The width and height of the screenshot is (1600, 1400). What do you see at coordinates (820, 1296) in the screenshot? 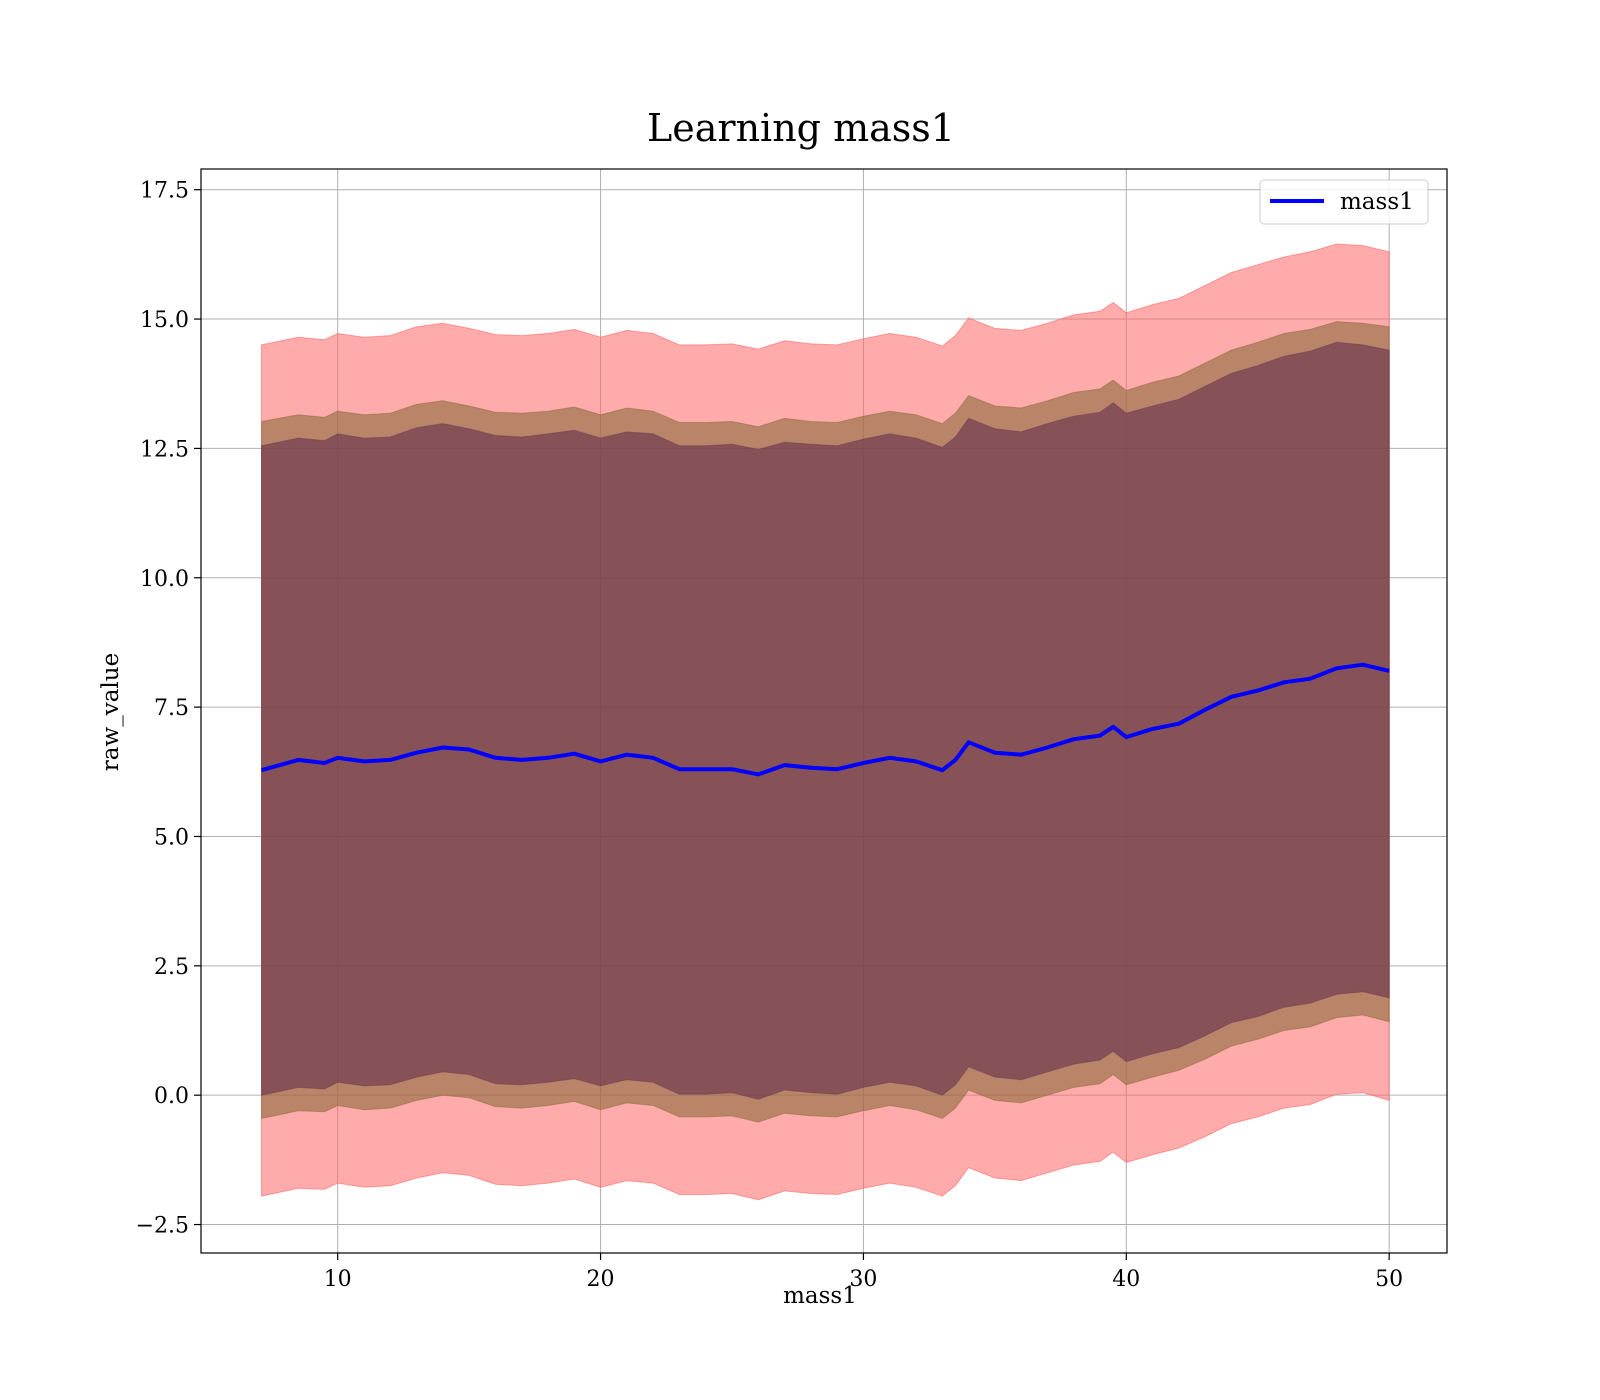
I see `x-axis-label: mass1` at bounding box center [820, 1296].